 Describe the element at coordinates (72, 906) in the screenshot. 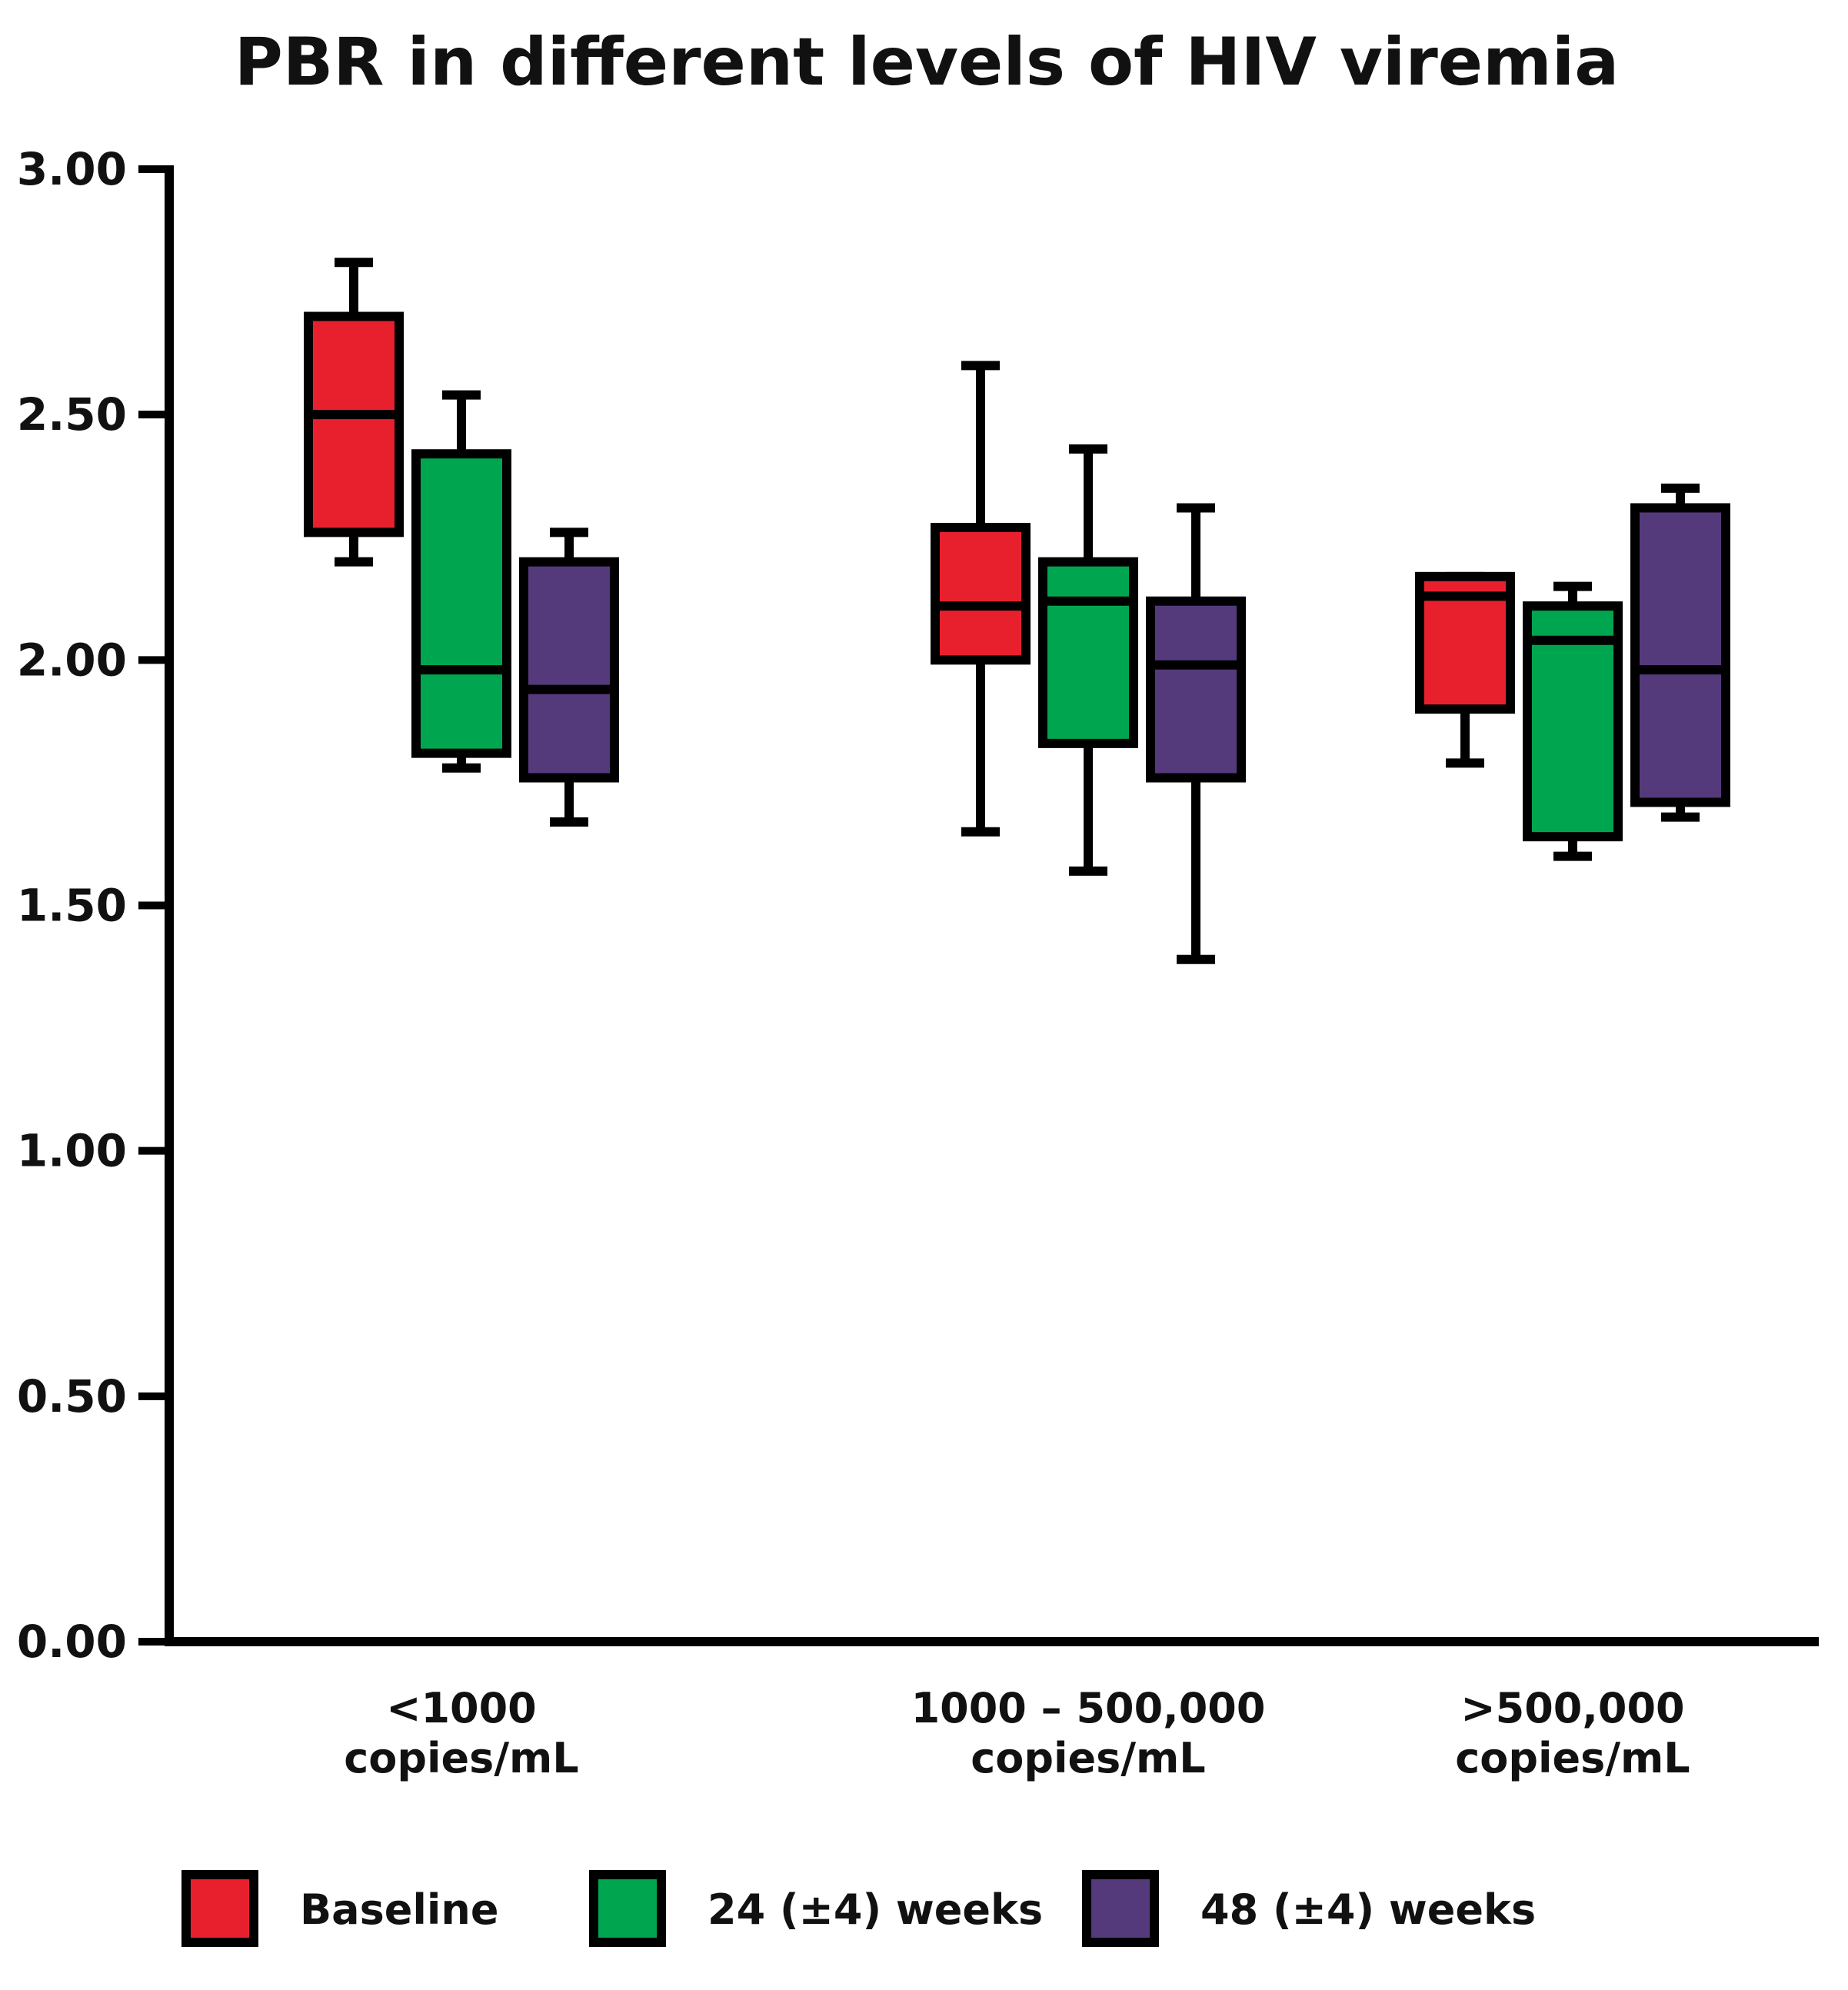

I see `y-tick-label: 1.50` at that location.